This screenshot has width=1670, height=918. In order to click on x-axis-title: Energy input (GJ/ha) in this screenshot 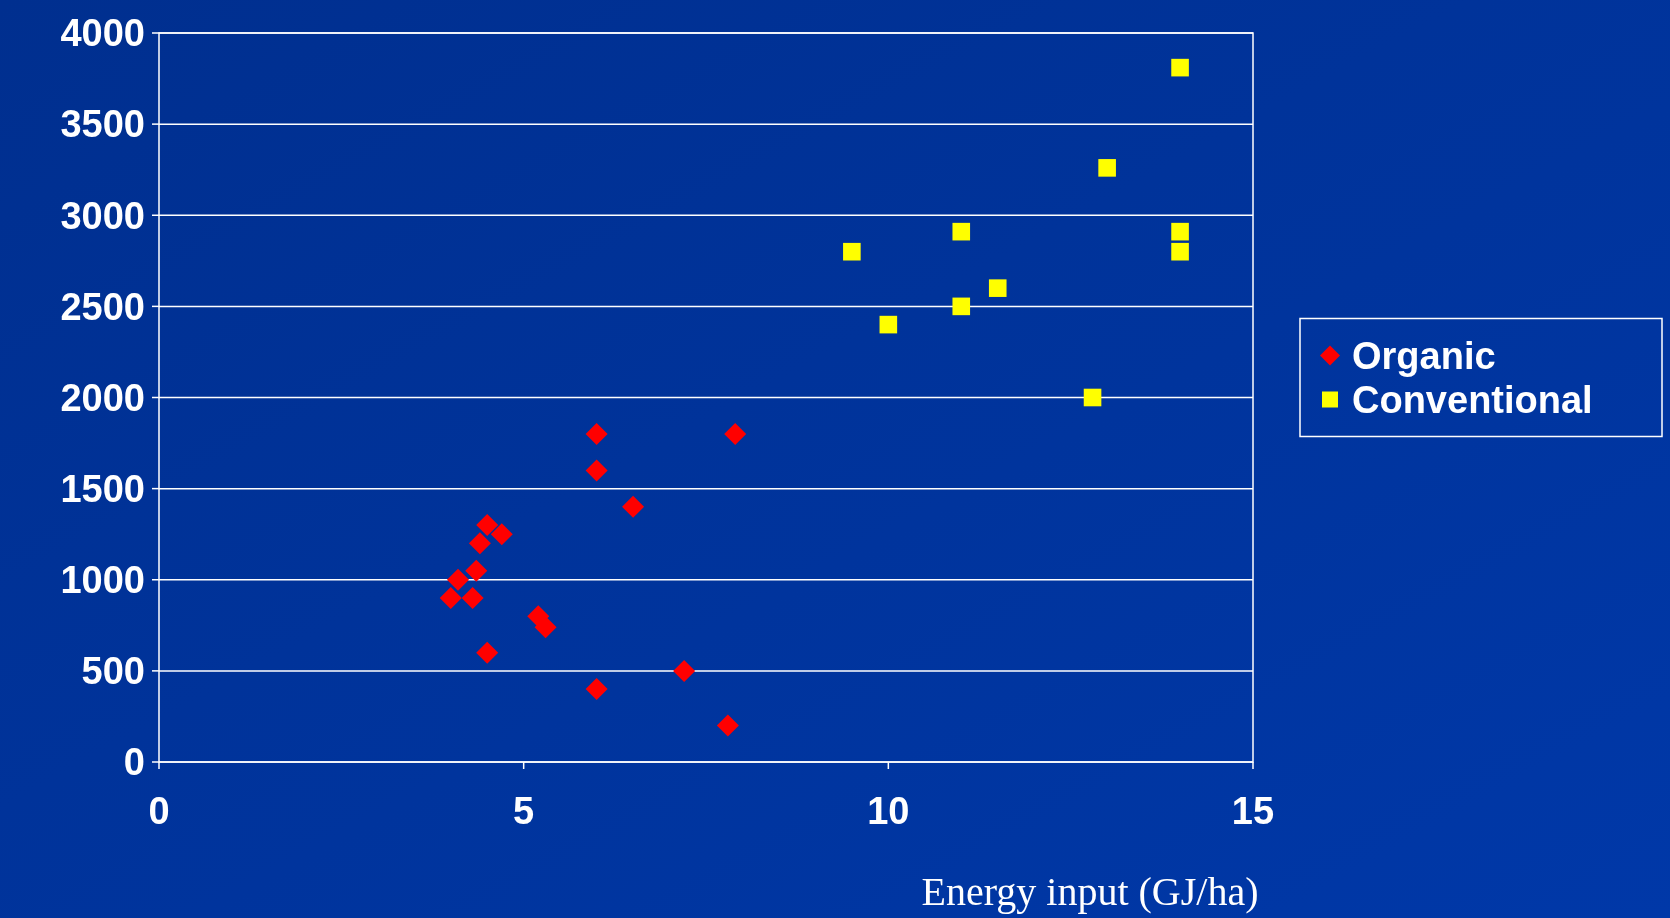, I will do `click(1090, 891)`.